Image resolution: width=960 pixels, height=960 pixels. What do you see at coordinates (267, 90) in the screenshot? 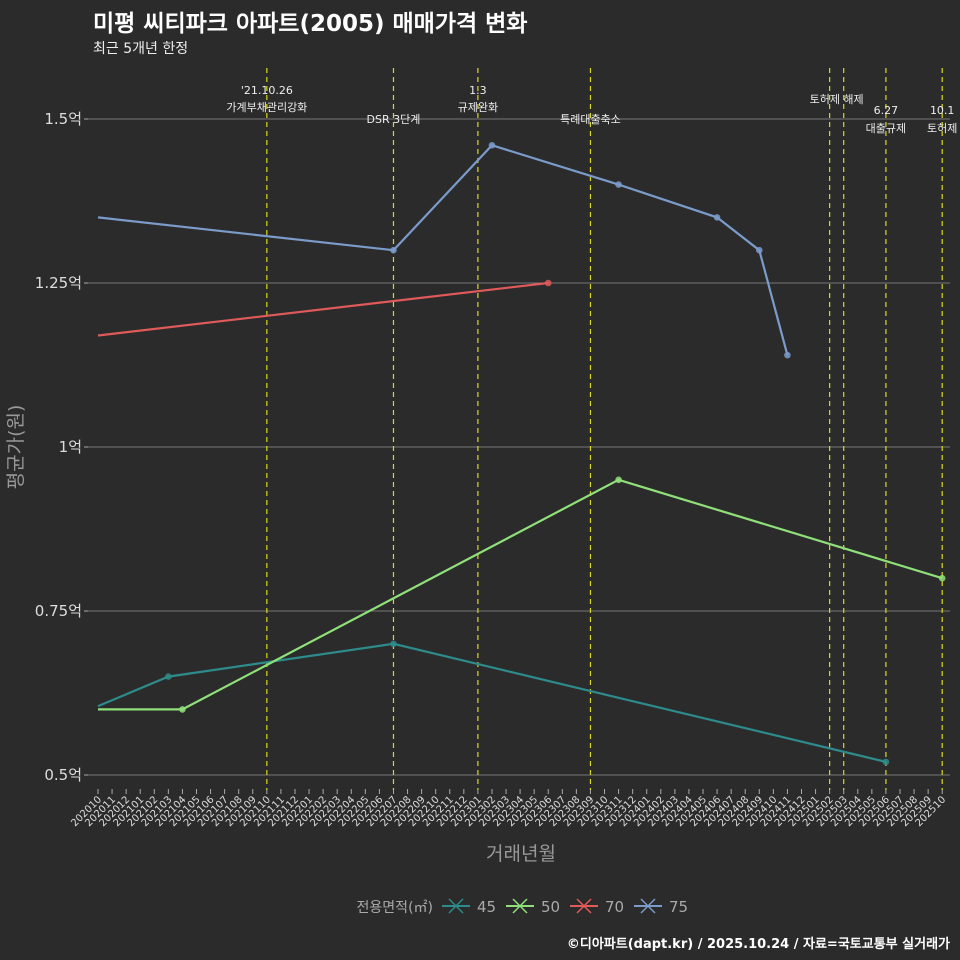
I see `event-label: '21.10.26` at bounding box center [267, 90].